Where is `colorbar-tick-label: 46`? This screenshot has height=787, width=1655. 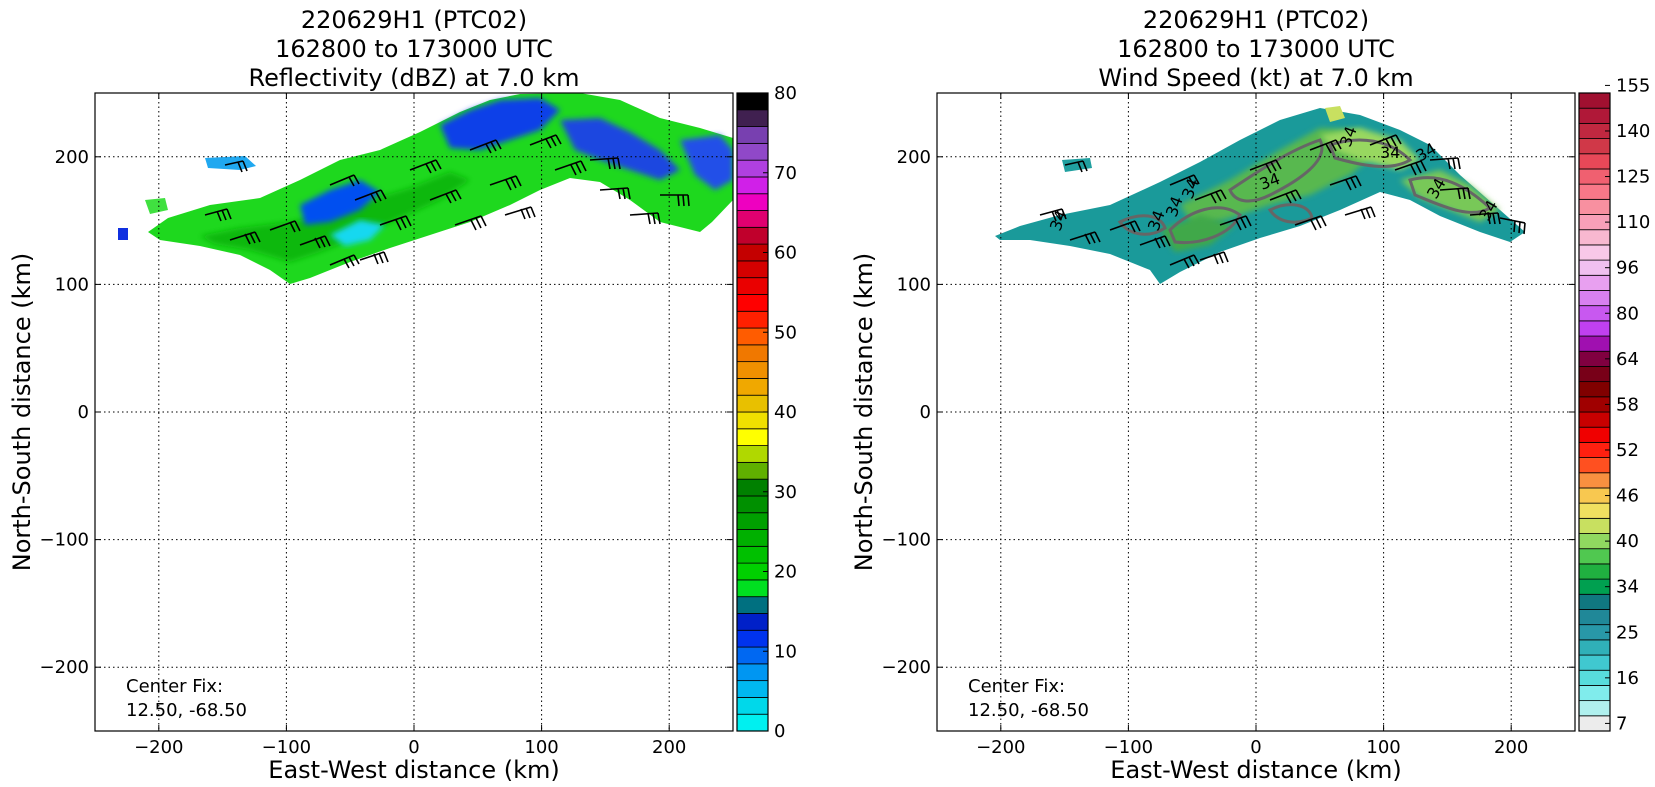
colorbar-tick-label: 46 is located at coordinates (1627, 496).